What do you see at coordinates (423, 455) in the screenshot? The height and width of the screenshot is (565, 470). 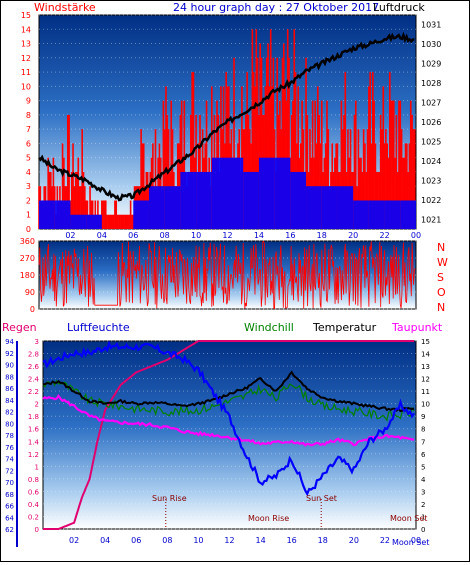 I see `y-temp-tick: 6` at bounding box center [423, 455].